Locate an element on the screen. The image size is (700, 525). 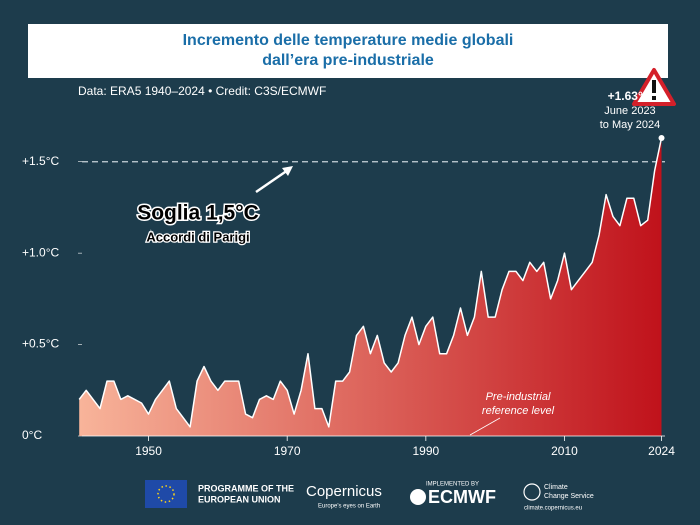
x-tick-label: 1950 is located at coordinates (148, 451).